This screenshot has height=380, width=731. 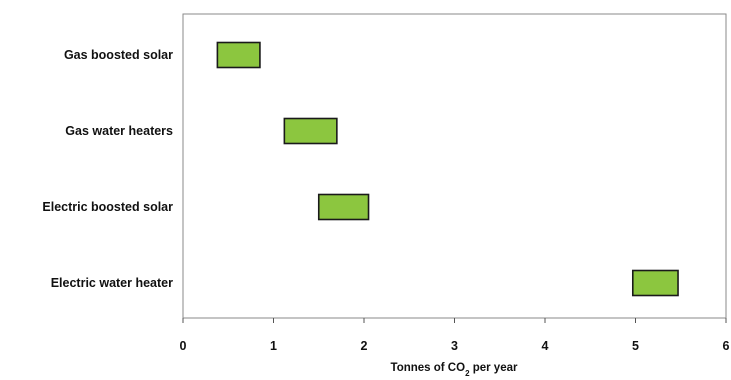 What do you see at coordinates (119, 131) in the screenshot?
I see `category-label: Gas water heaters` at bounding box center [119, 131].